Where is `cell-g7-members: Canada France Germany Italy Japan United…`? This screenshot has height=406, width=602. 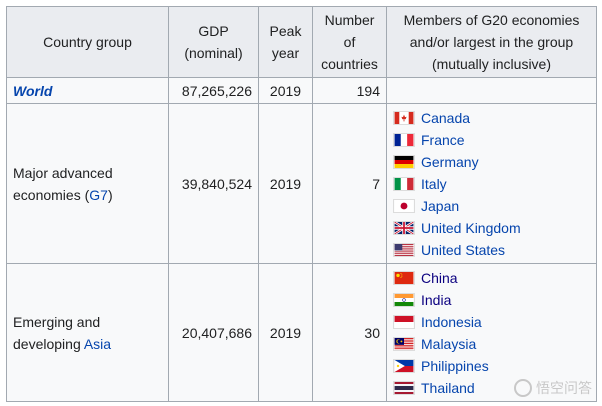 cell-g7-members: Canada France Germany Italy Japan United… is located at coordinates (491, 183).